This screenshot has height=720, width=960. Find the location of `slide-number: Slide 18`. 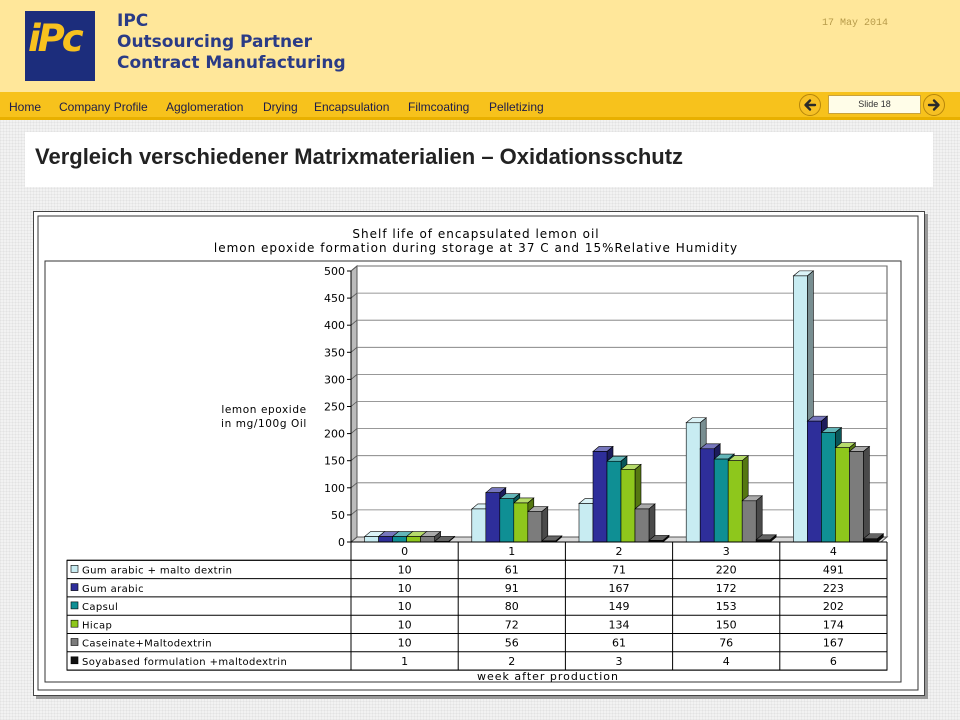

slide-number: Slide 18 is located at coordinates (874, 104).